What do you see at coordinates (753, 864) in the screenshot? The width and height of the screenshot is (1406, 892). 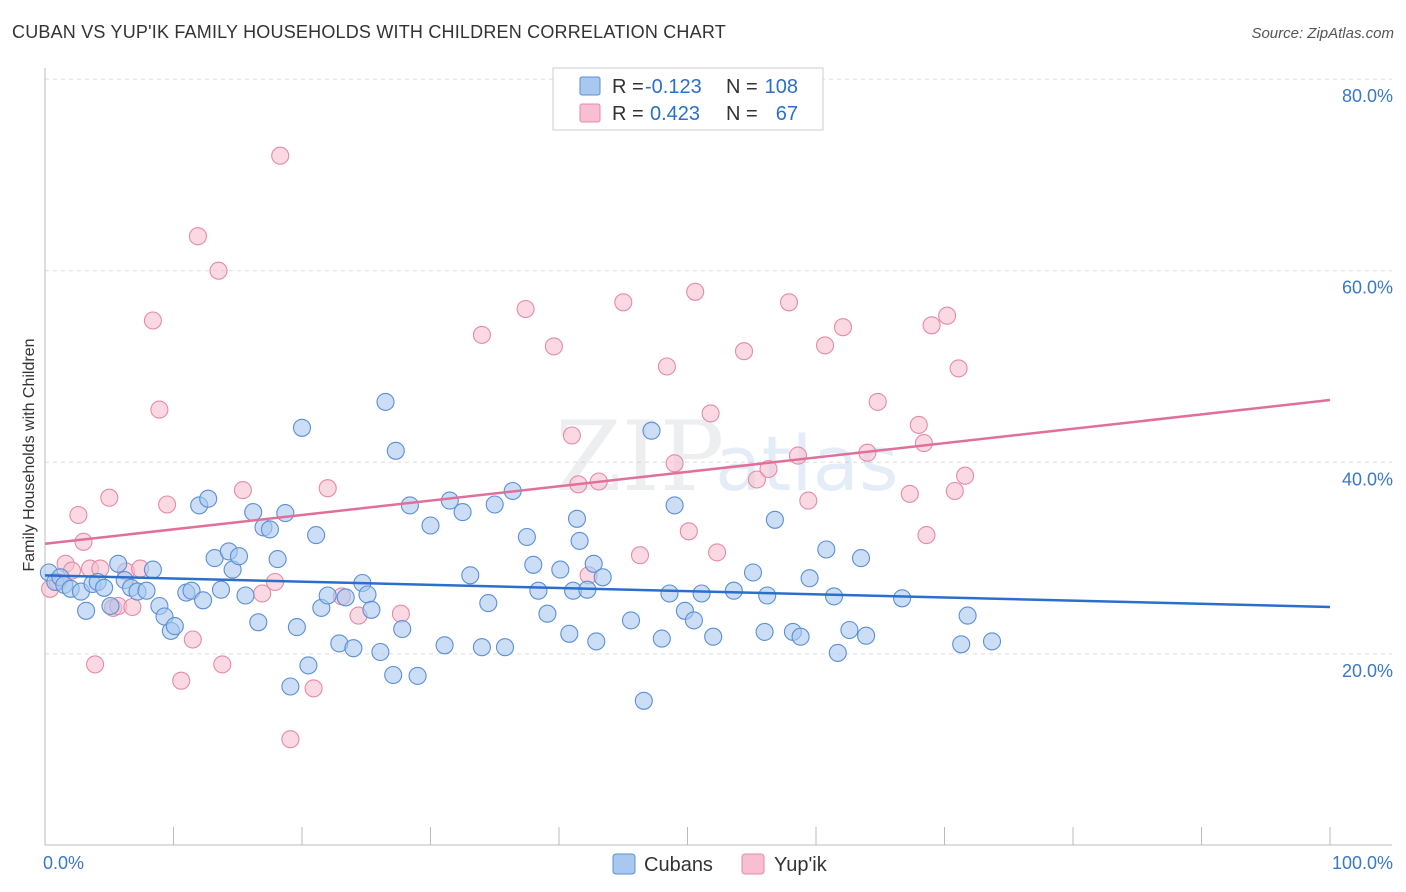 I see `legend-swatch-yupik` at bounding box center [753, 864].